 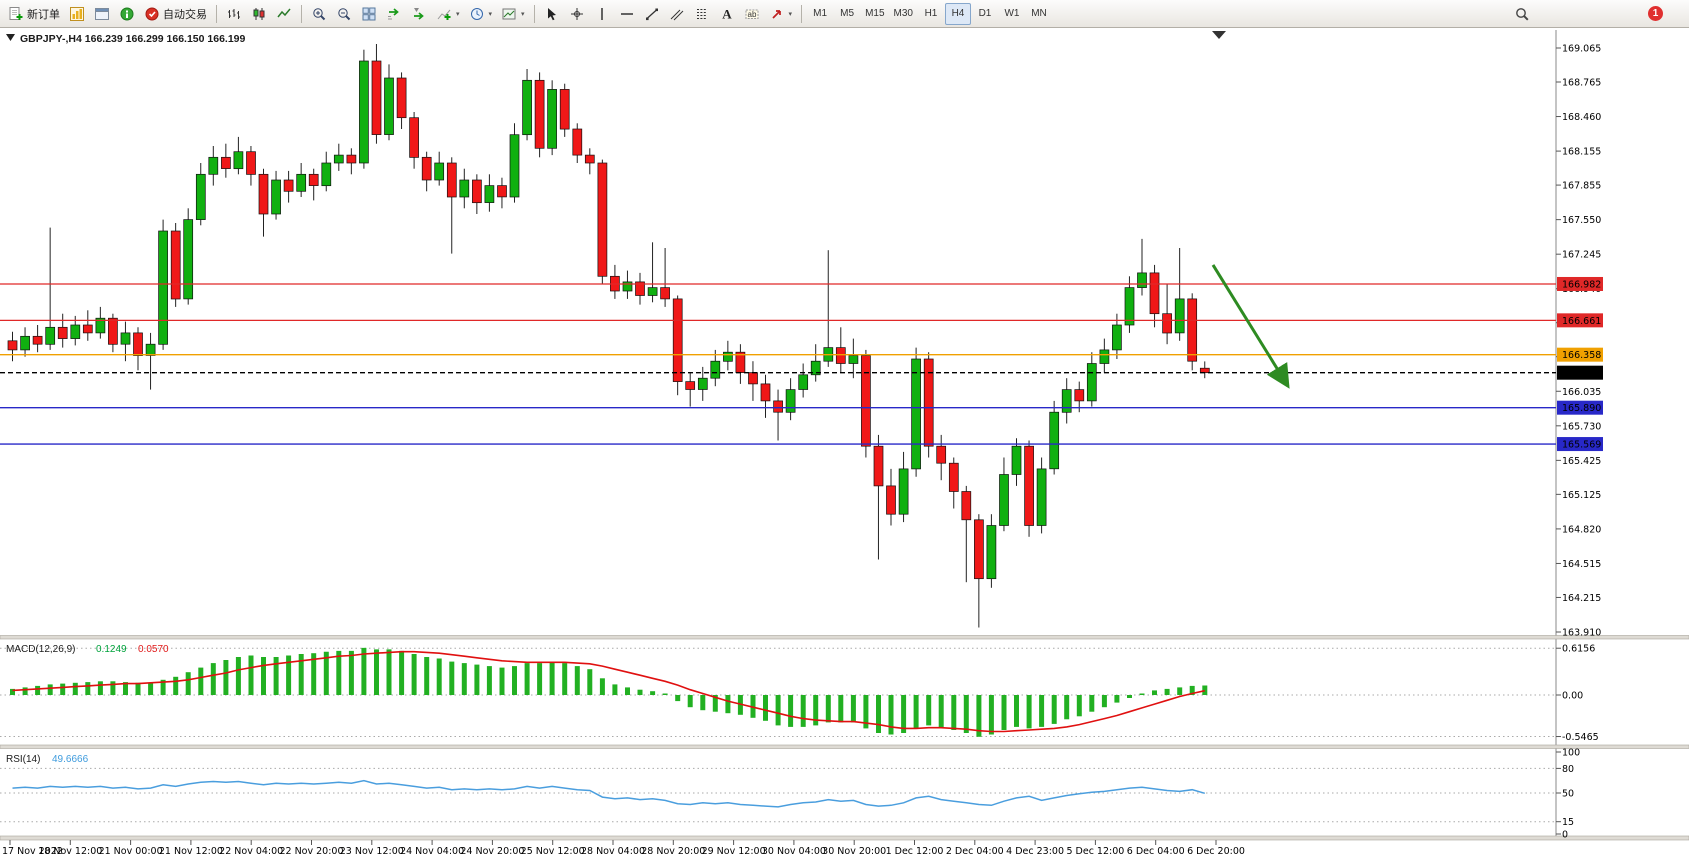 What do you see at coordinates (344, 14) in the screenshot?
I see `zoom-out-button` at bounding box center [344, 14].